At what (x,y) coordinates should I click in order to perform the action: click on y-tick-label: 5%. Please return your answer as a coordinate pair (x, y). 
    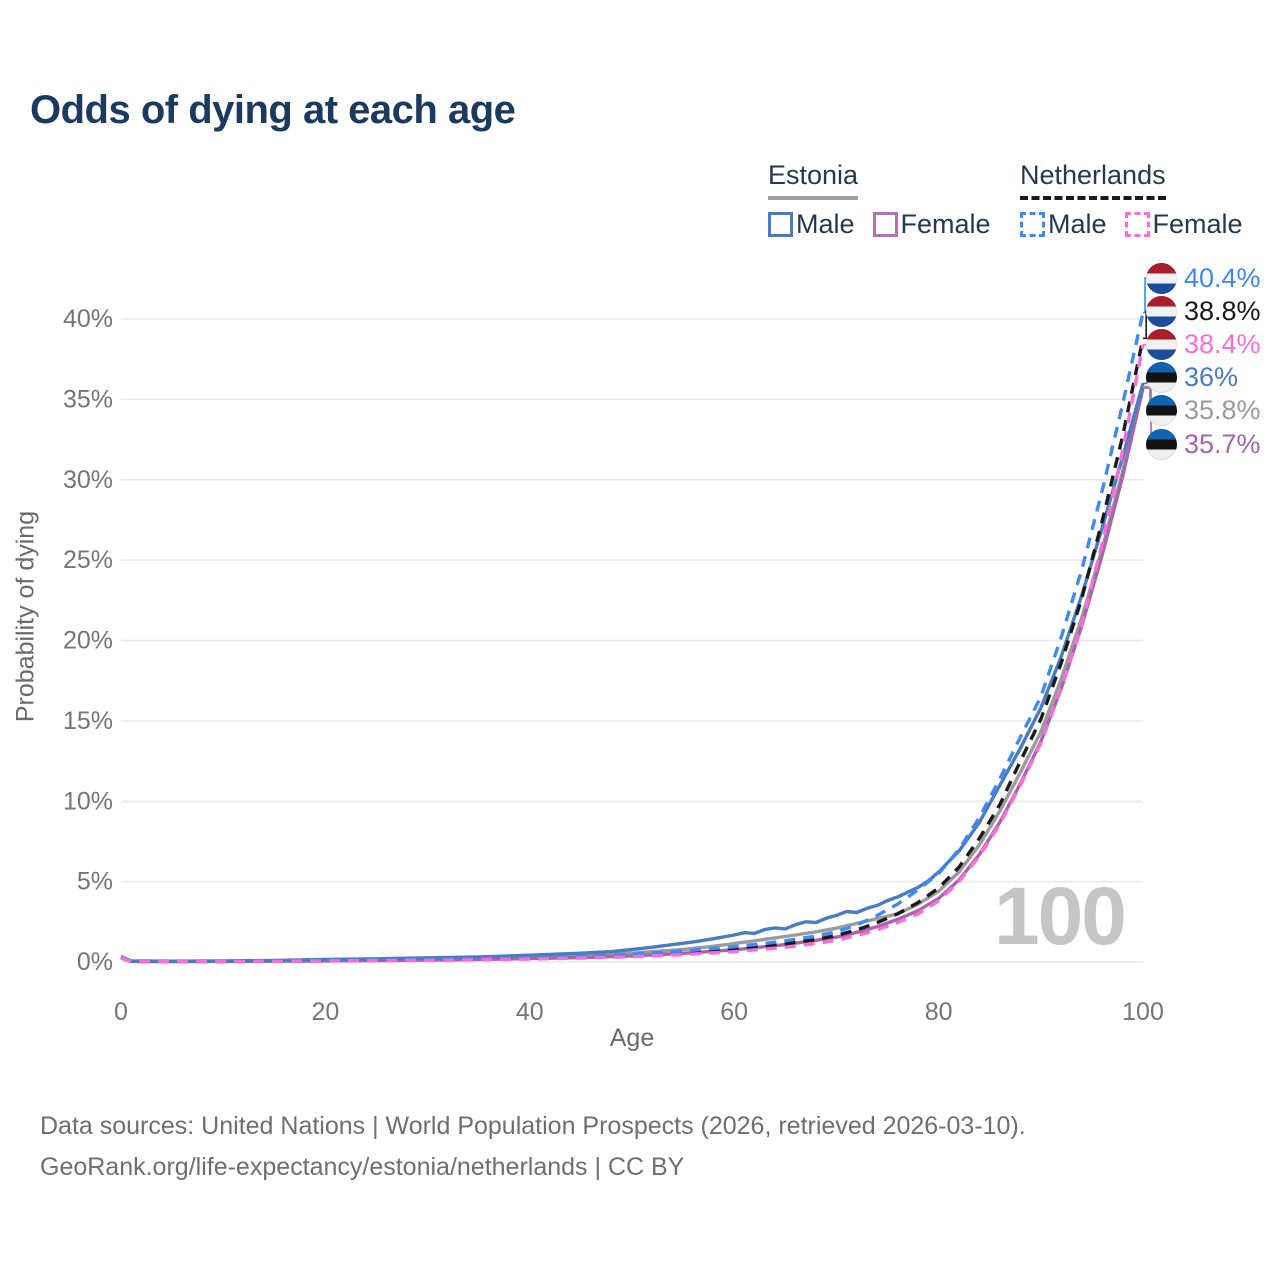
    Looking at the image, I should click on (95, 882).